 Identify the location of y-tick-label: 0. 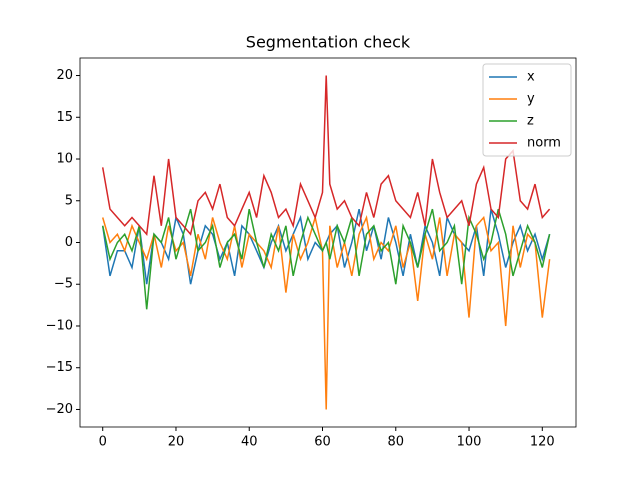
(69, 242).